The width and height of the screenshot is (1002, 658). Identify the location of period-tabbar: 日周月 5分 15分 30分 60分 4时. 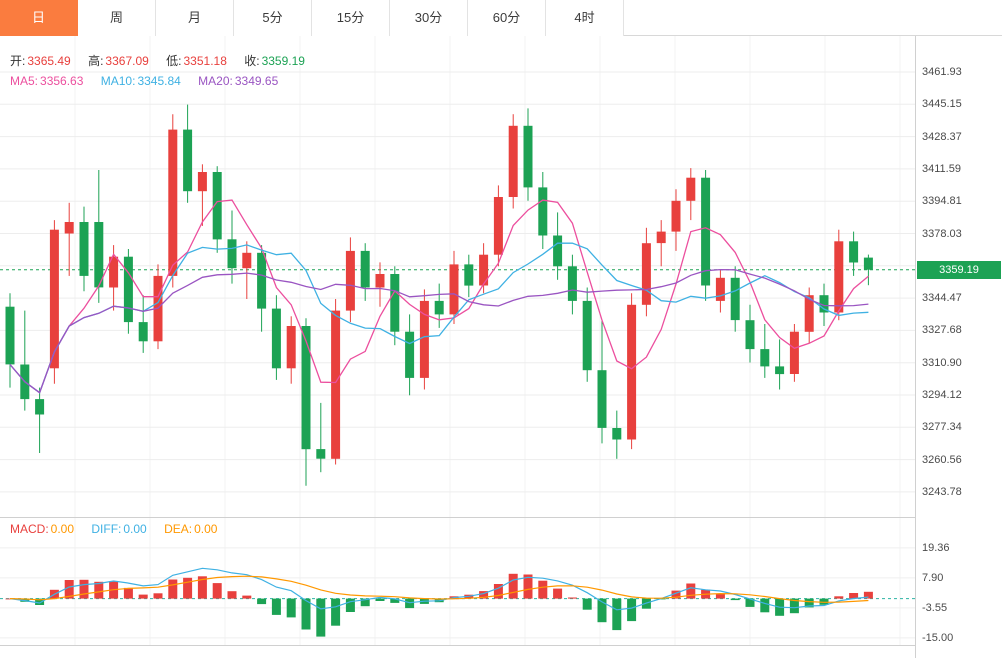
(501, 18).